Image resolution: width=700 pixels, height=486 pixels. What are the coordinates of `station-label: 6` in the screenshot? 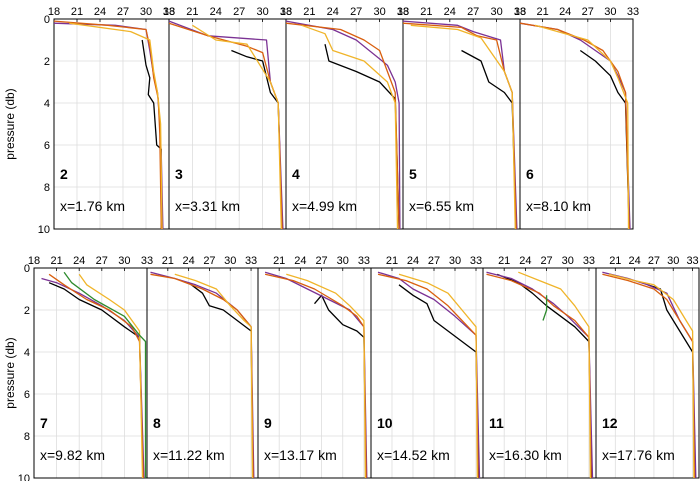 It's located at (530, 174).